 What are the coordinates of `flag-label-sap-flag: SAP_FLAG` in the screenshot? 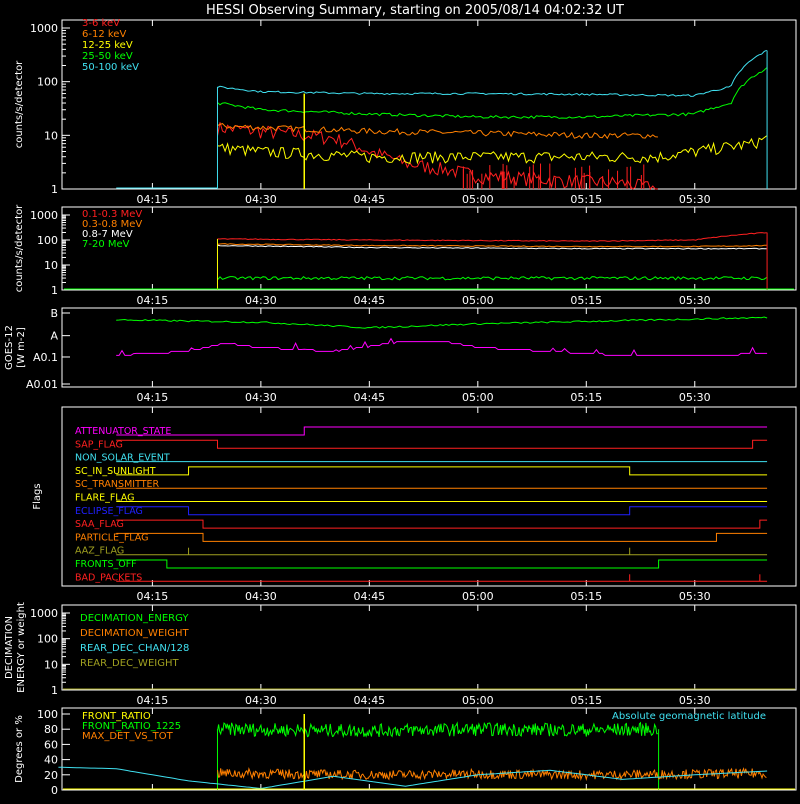 It's located at (99, 444).